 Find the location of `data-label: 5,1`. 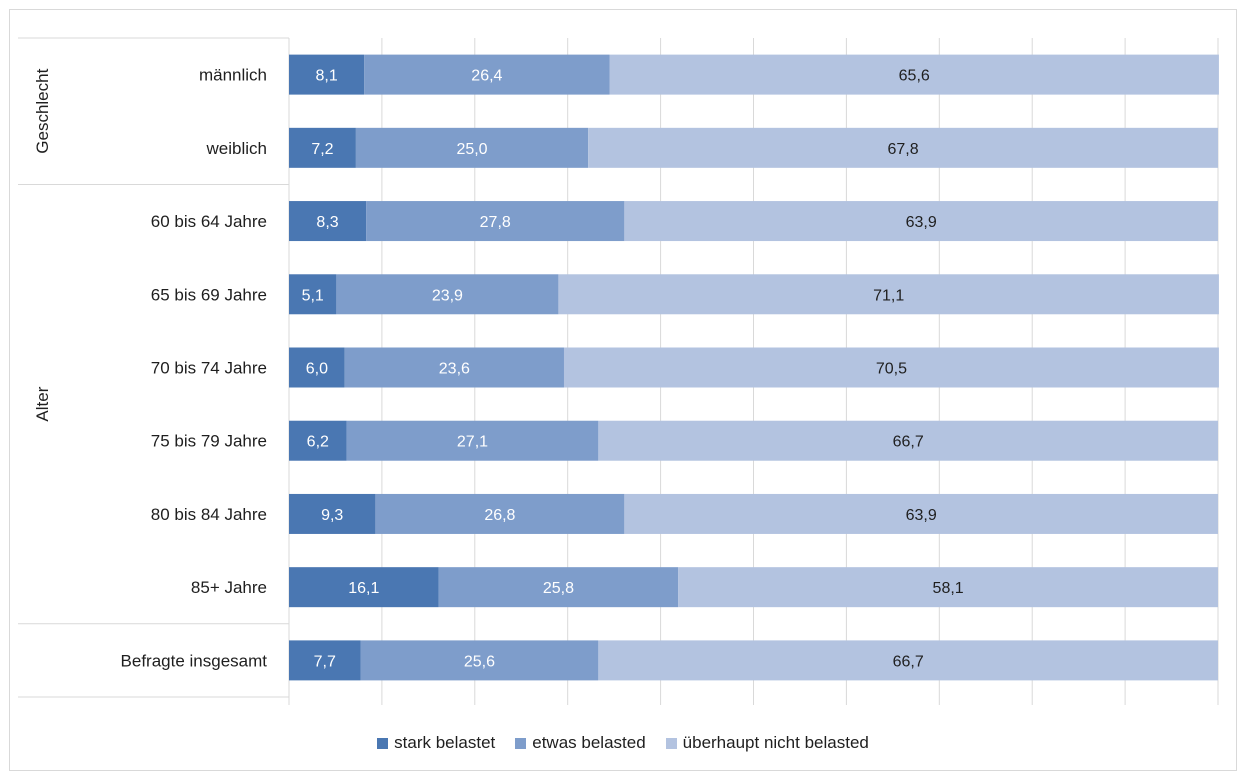

data-label: 5,1 is located at coordinates (313, 295).